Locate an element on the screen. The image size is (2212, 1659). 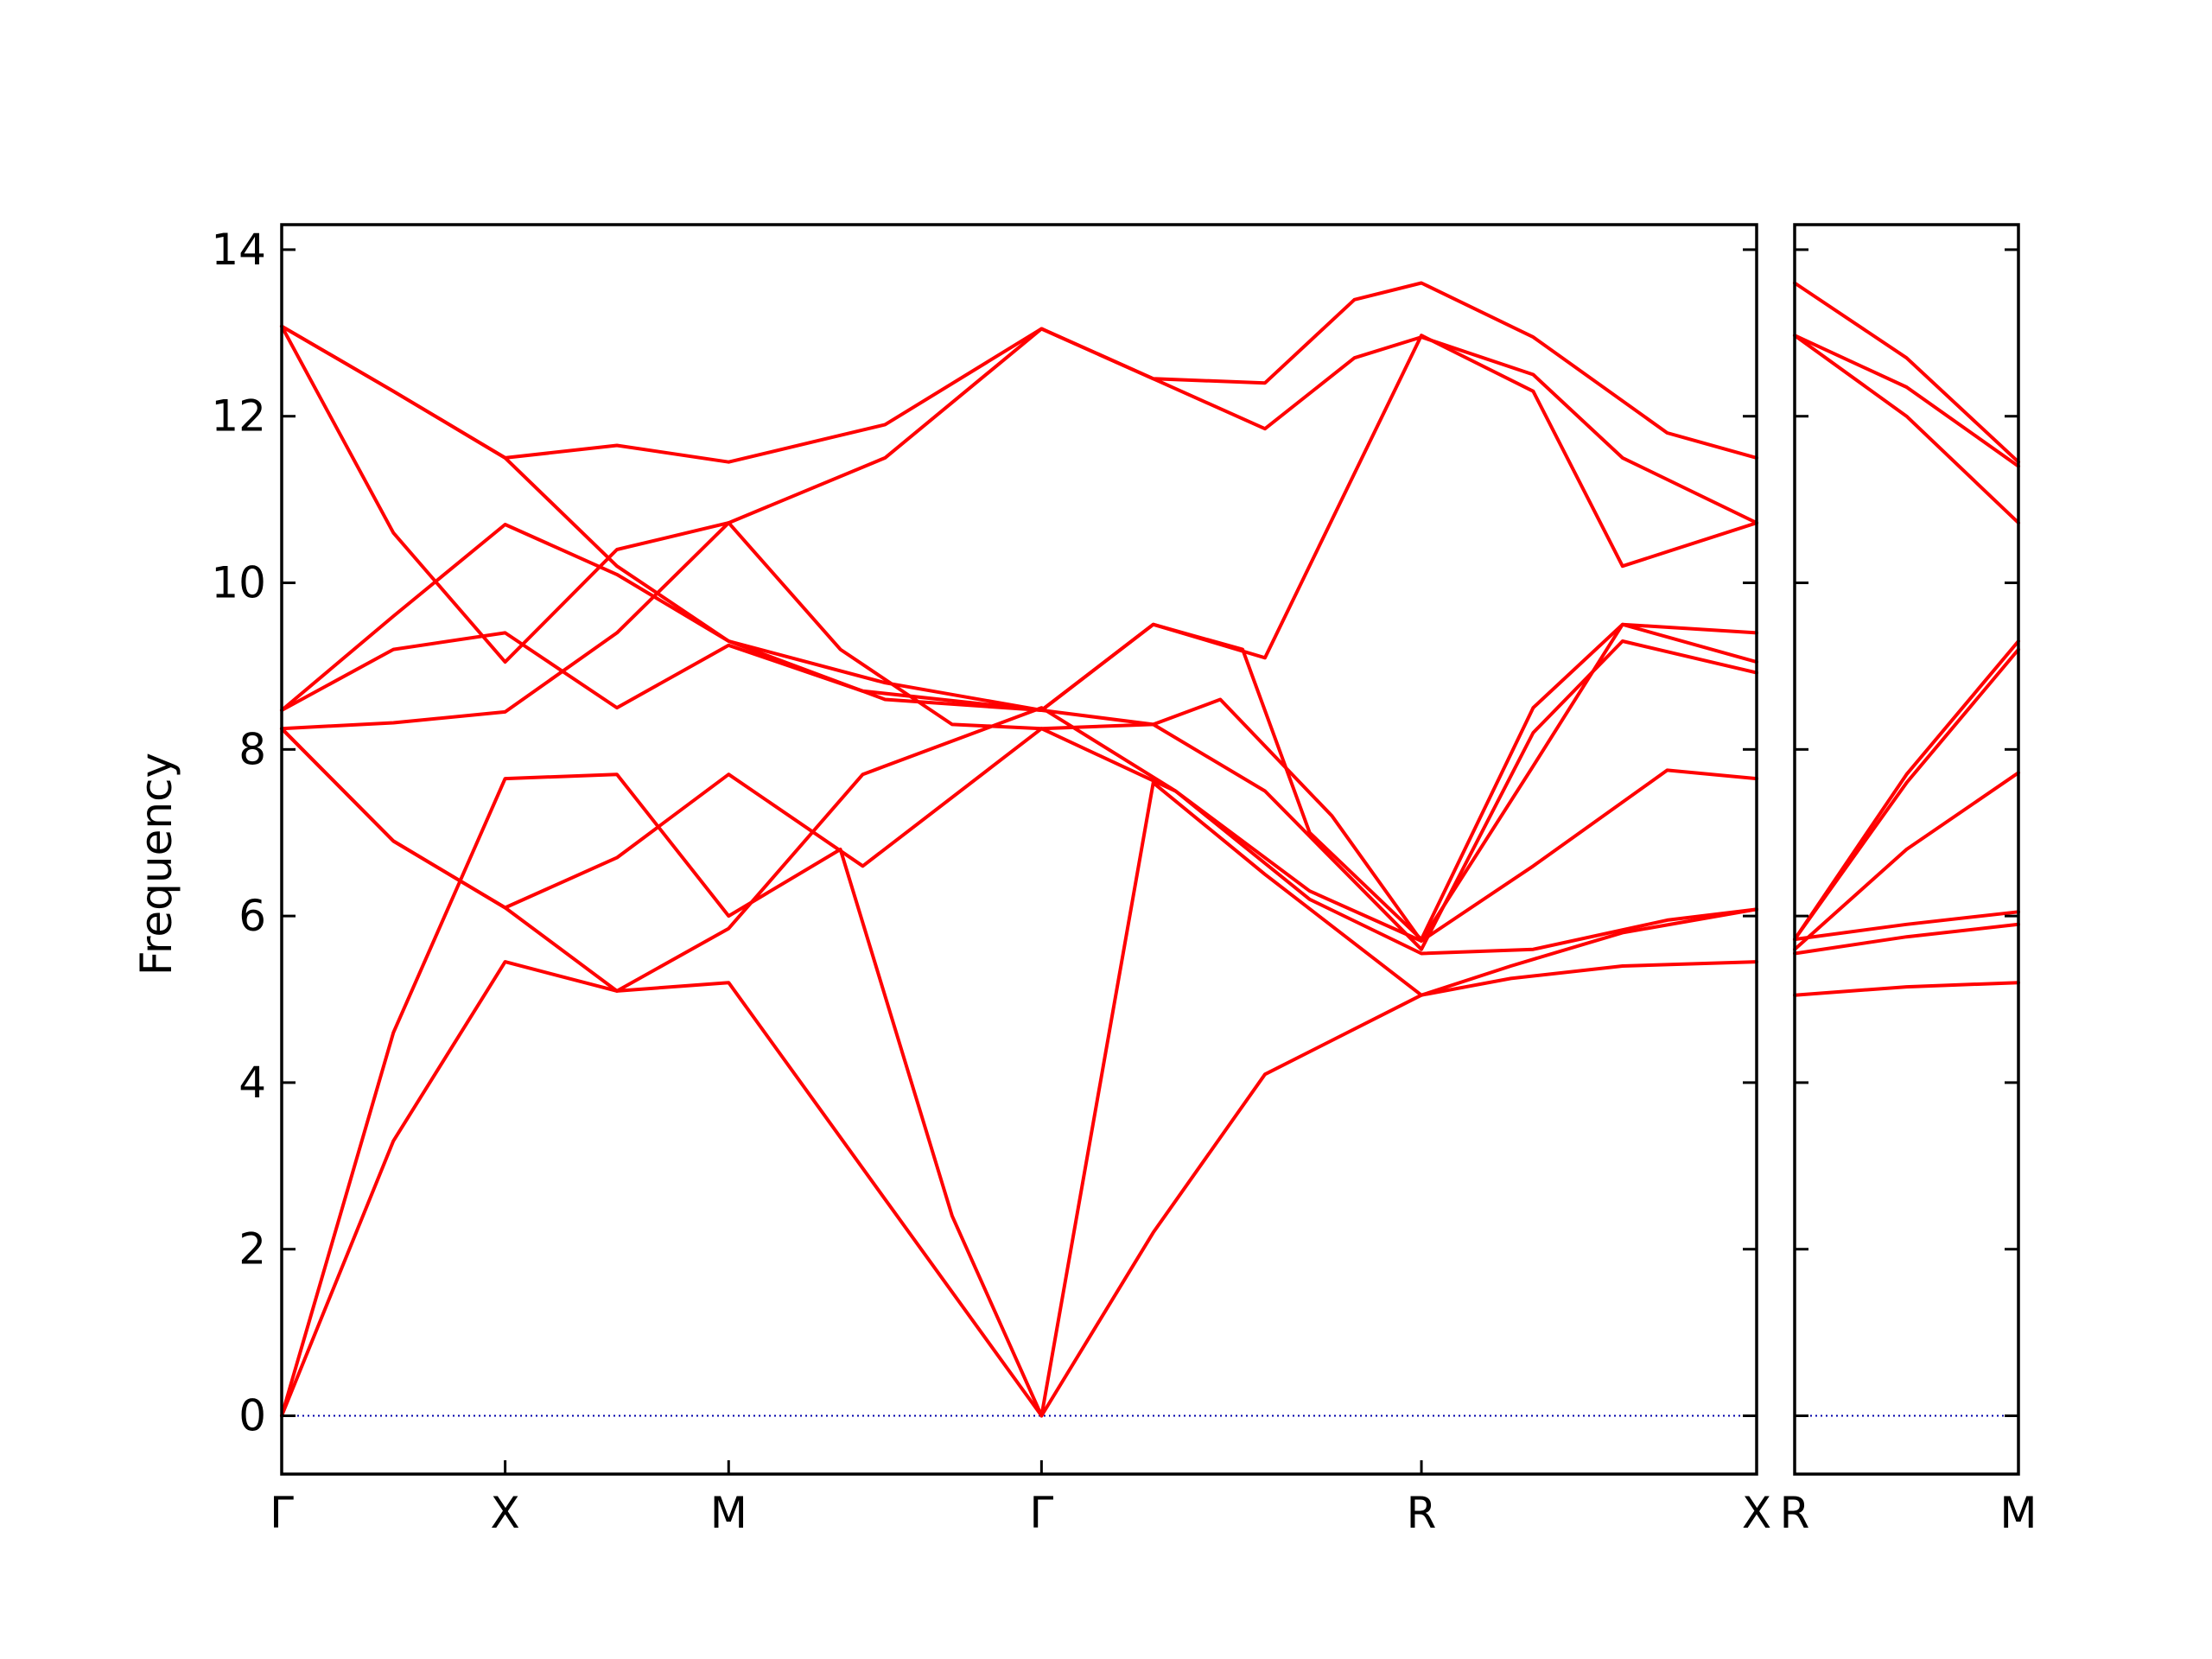
axes-frame is located at coordinates (1906, 849).